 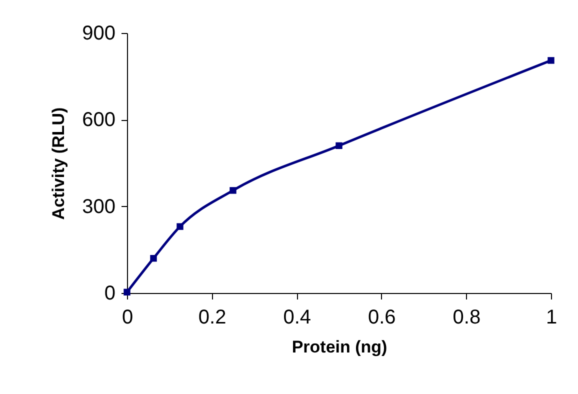 I want to click on x-tick-label: 0, so click(x=128, y=317).